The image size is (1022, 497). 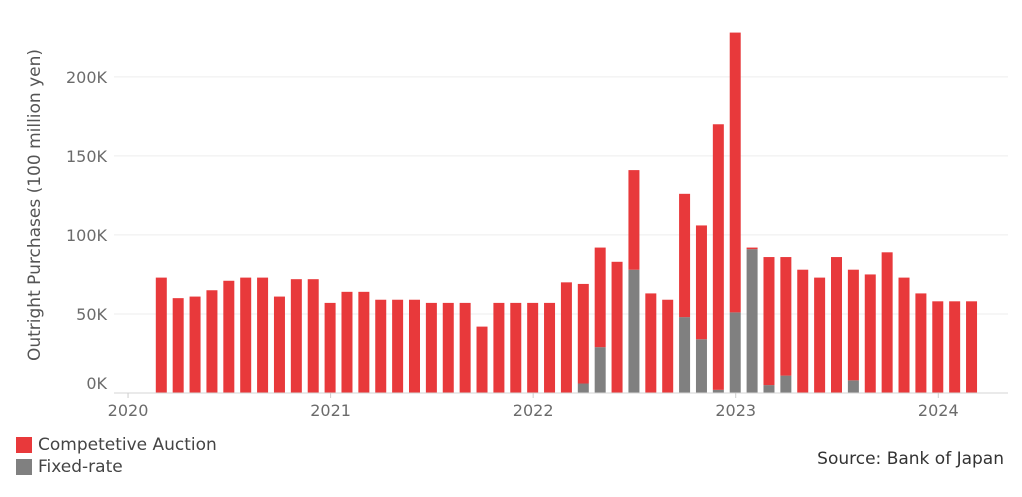 I want to click on source-note: Source: Bank of Japan, so click(x=910, y=459).